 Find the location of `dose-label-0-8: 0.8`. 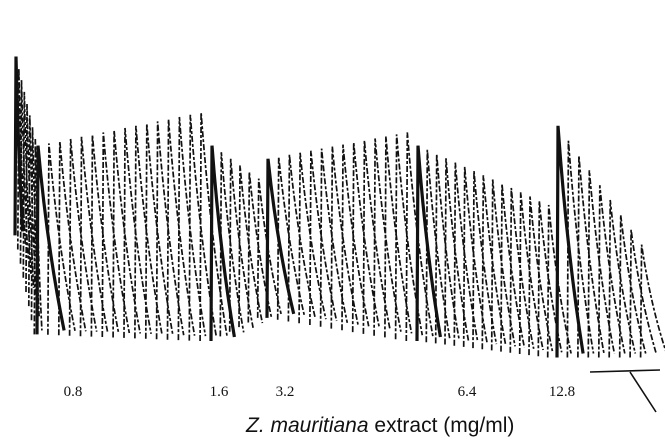

dose-label-0-8: 0.8 is located at coordinates (73, 392).